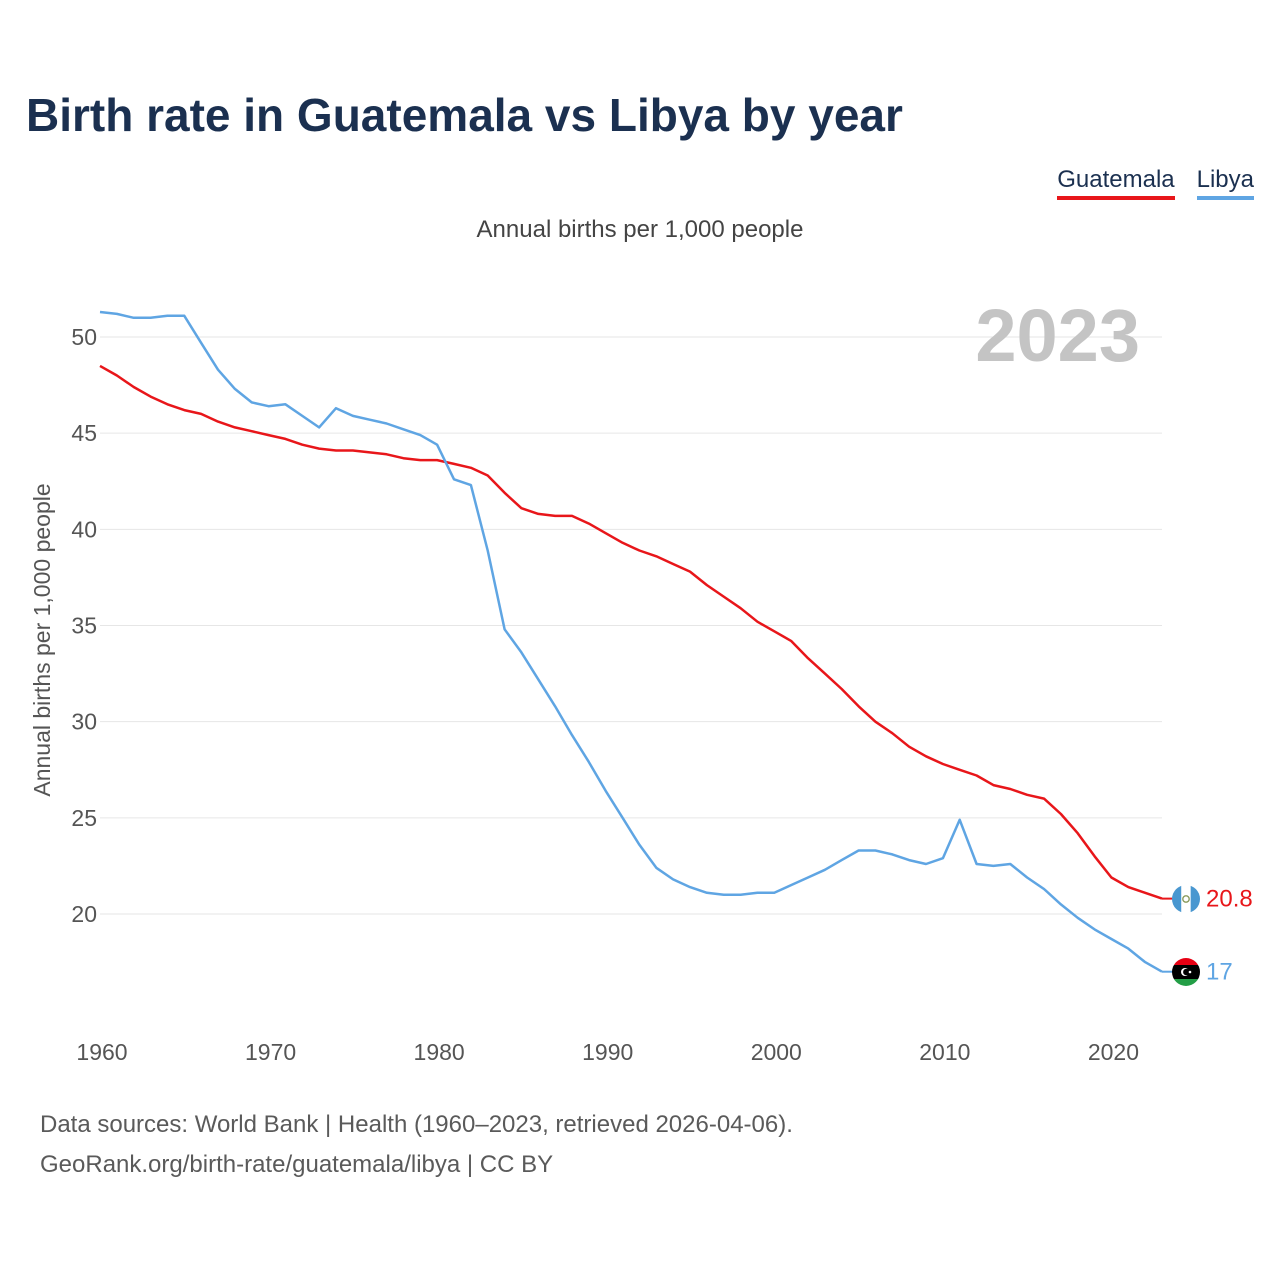  Describe the element at coordinates (84, 914) in the screenshot. I see `y-tick-label: 20` at that location.